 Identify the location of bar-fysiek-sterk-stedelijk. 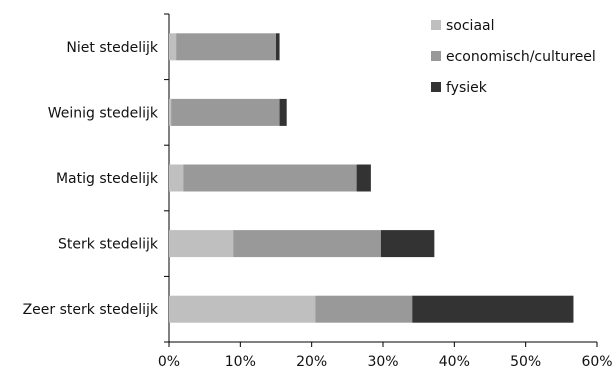
(407, 244).